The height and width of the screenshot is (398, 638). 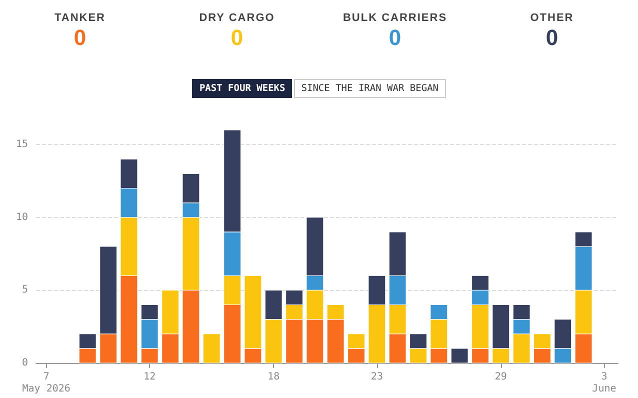 What do you see at coordinates (22, 144) in the screenshot?
I see `y-tick-label: 15` at bounding box center [22, 144].